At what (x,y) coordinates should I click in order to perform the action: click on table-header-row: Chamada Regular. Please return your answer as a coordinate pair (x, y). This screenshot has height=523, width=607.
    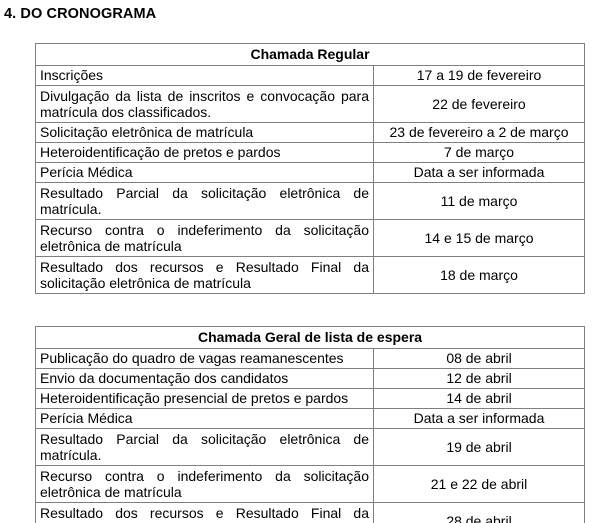
    Looking at the image, I should click on (310, 54).